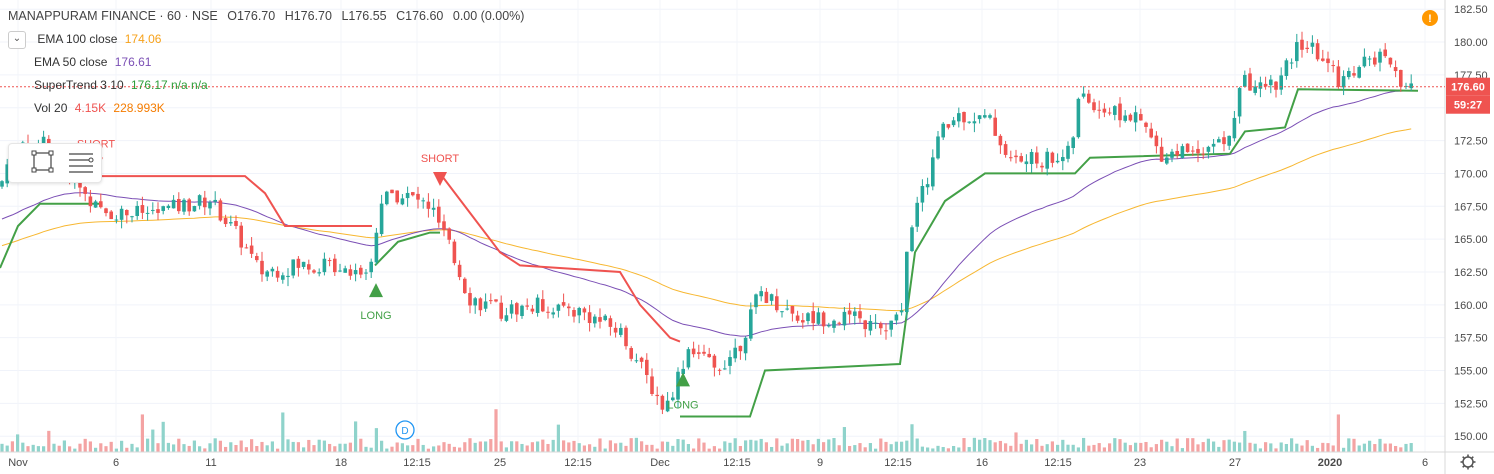 This screenshot has width=1494, height=474. Describe the element at coordinates (139, 108) in the screenshot. I see `volume-ma-value: 228.993K` at that location.